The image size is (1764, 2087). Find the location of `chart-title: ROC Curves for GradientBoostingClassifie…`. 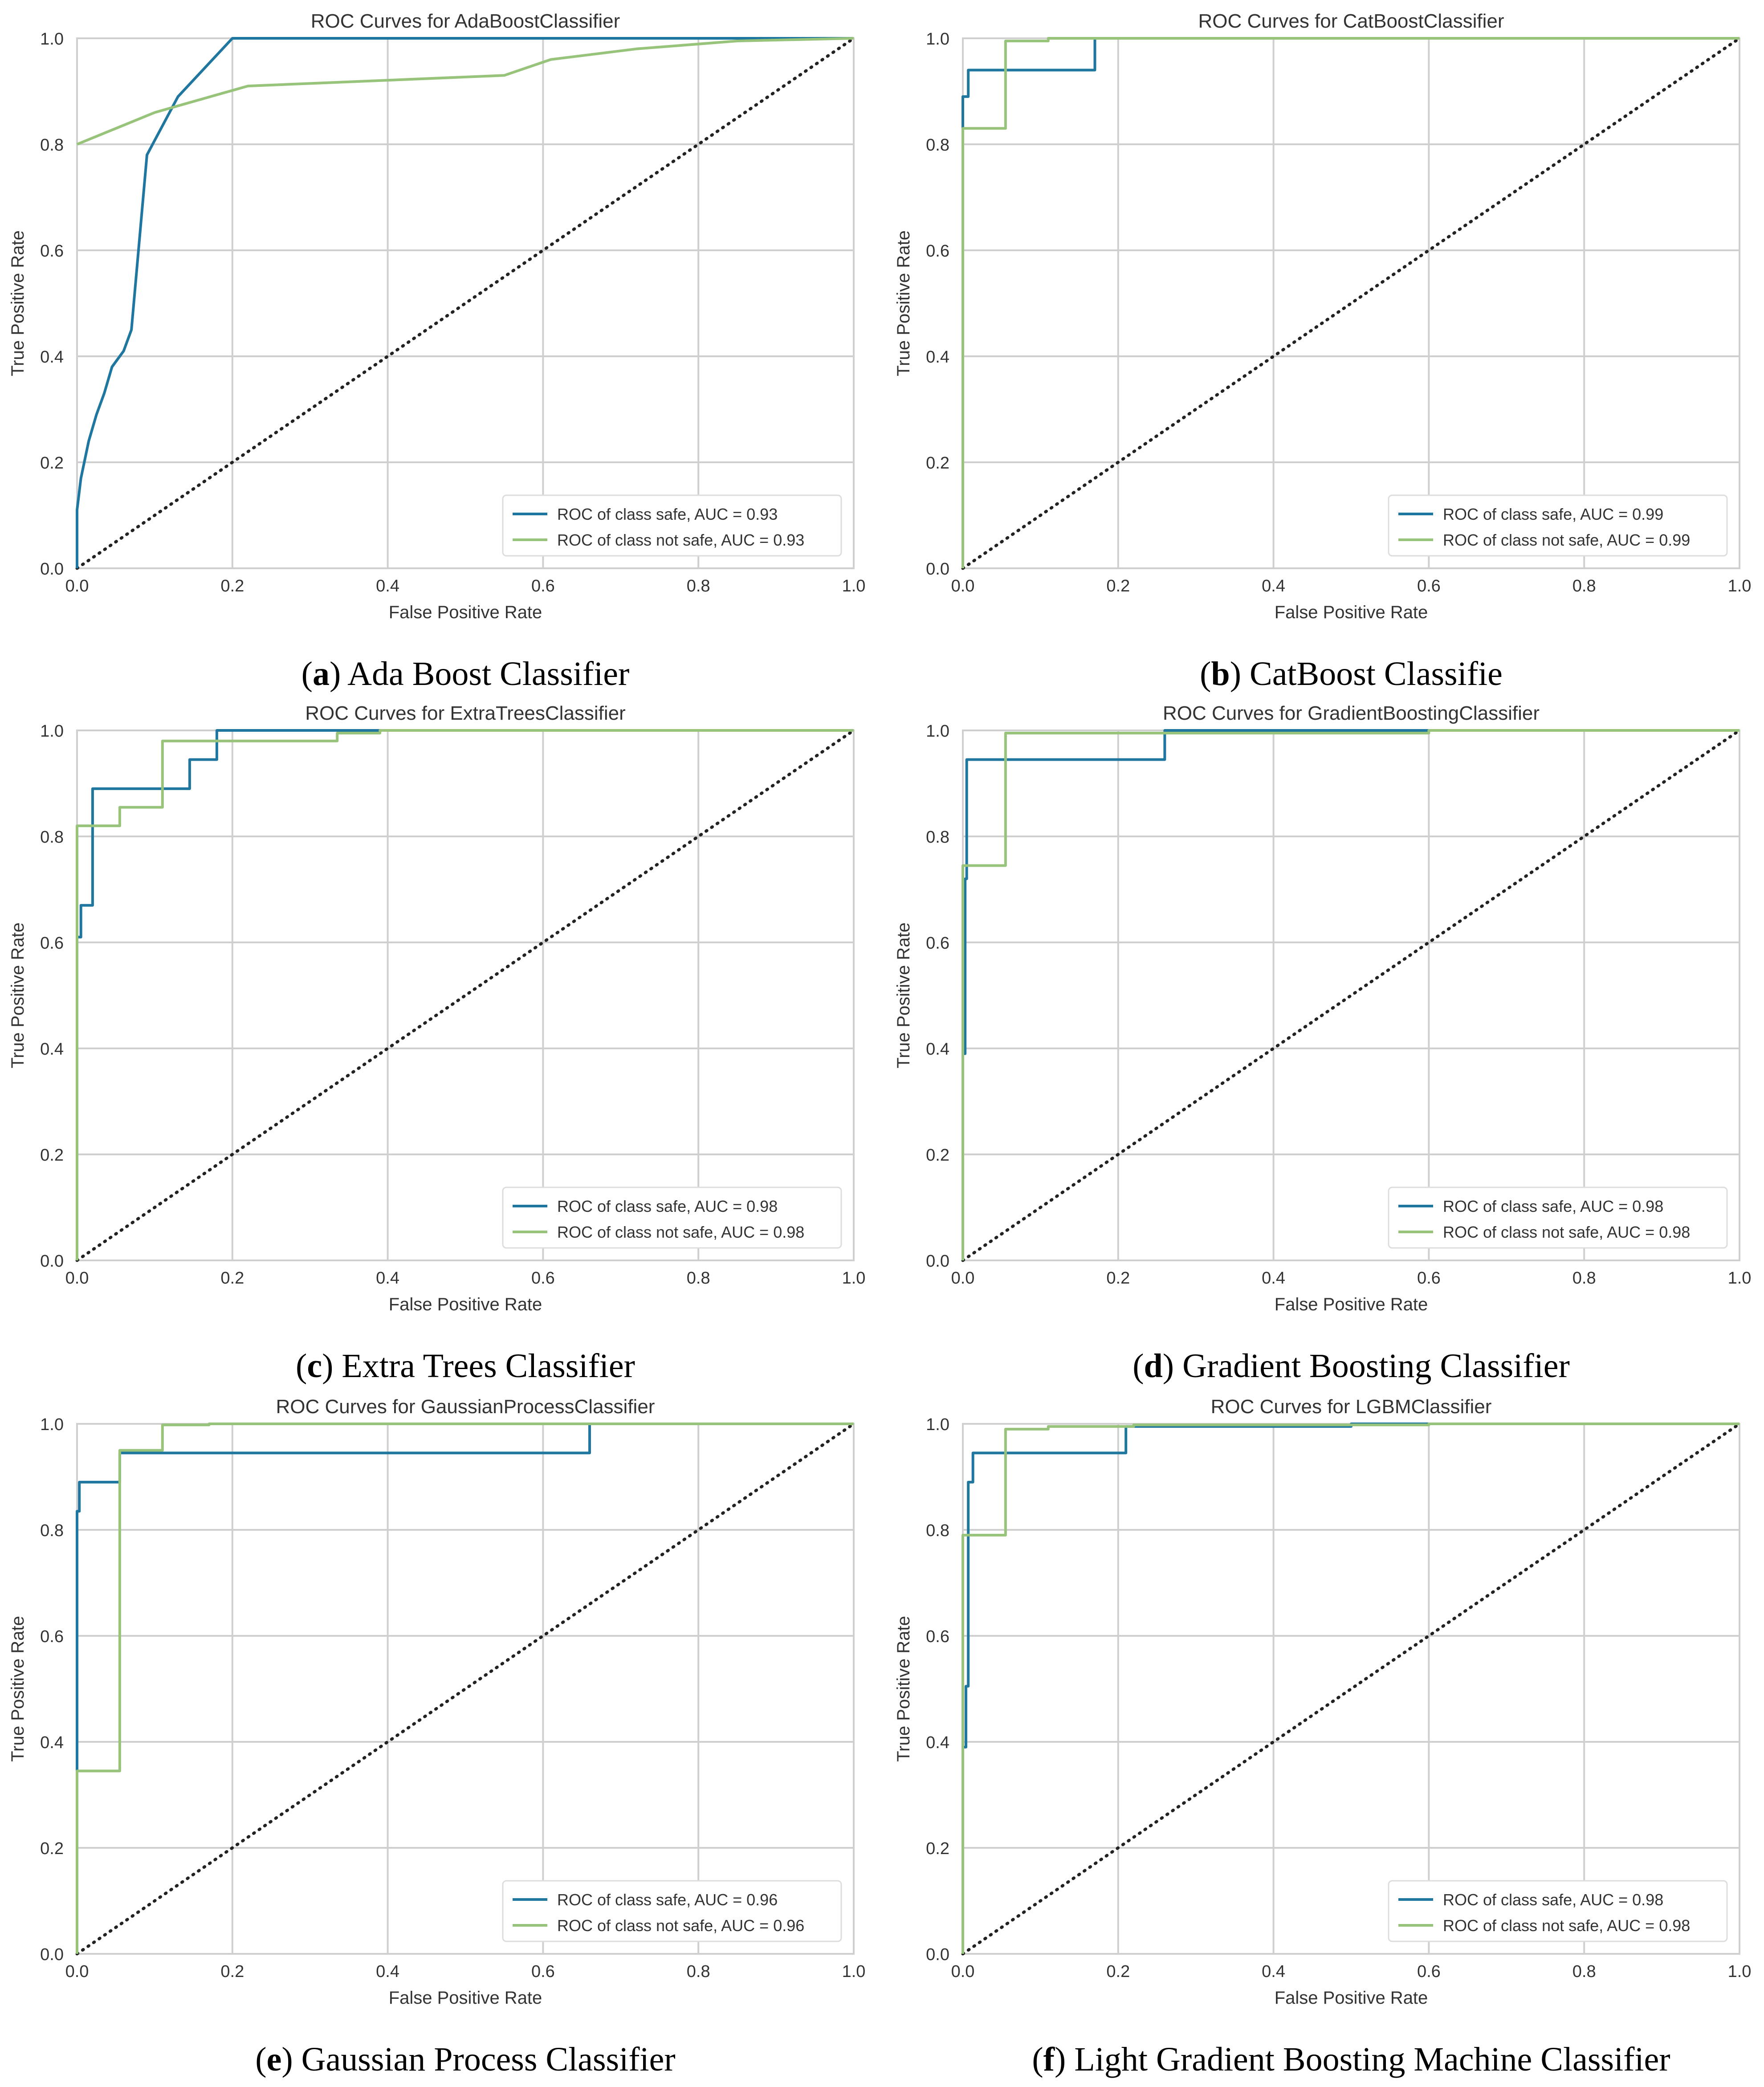

chart-title: ROC Curves for GradientBoostingClassifie… is located at coordinates (1352, 713).